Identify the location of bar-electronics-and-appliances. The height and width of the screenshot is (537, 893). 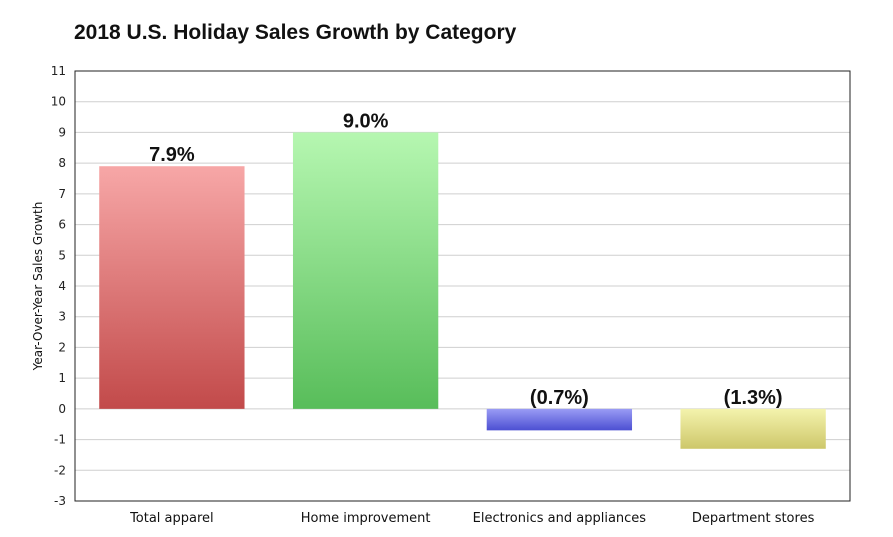
(559, 419).